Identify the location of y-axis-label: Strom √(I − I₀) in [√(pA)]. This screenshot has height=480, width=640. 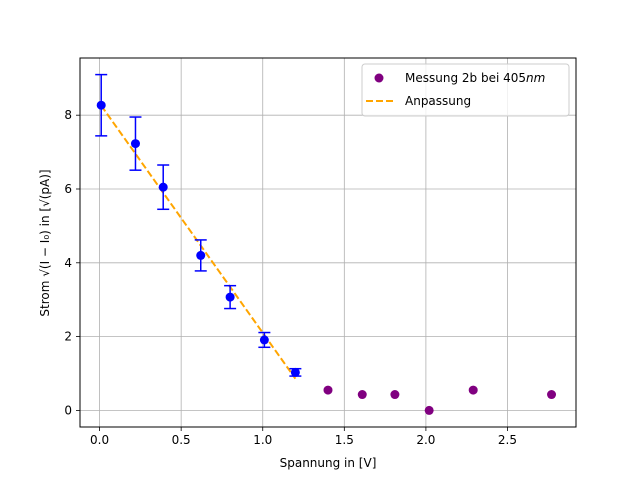
(45, 242).